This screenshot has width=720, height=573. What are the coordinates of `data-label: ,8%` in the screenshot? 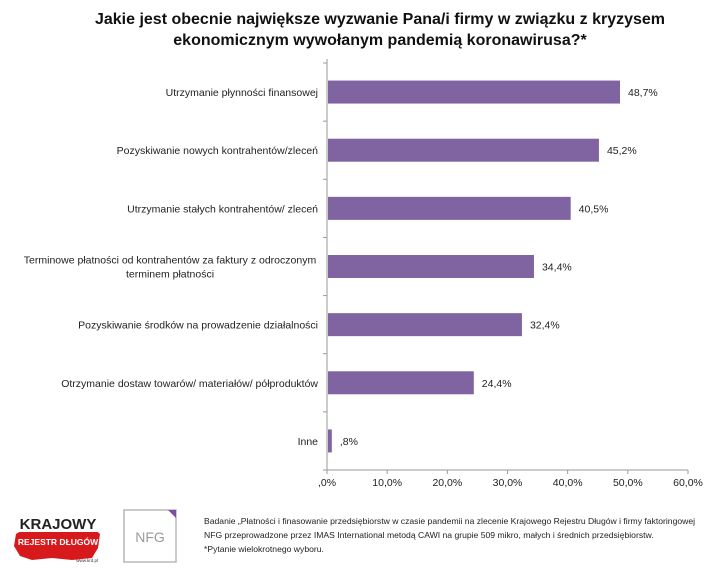 It's located at (349, 442).